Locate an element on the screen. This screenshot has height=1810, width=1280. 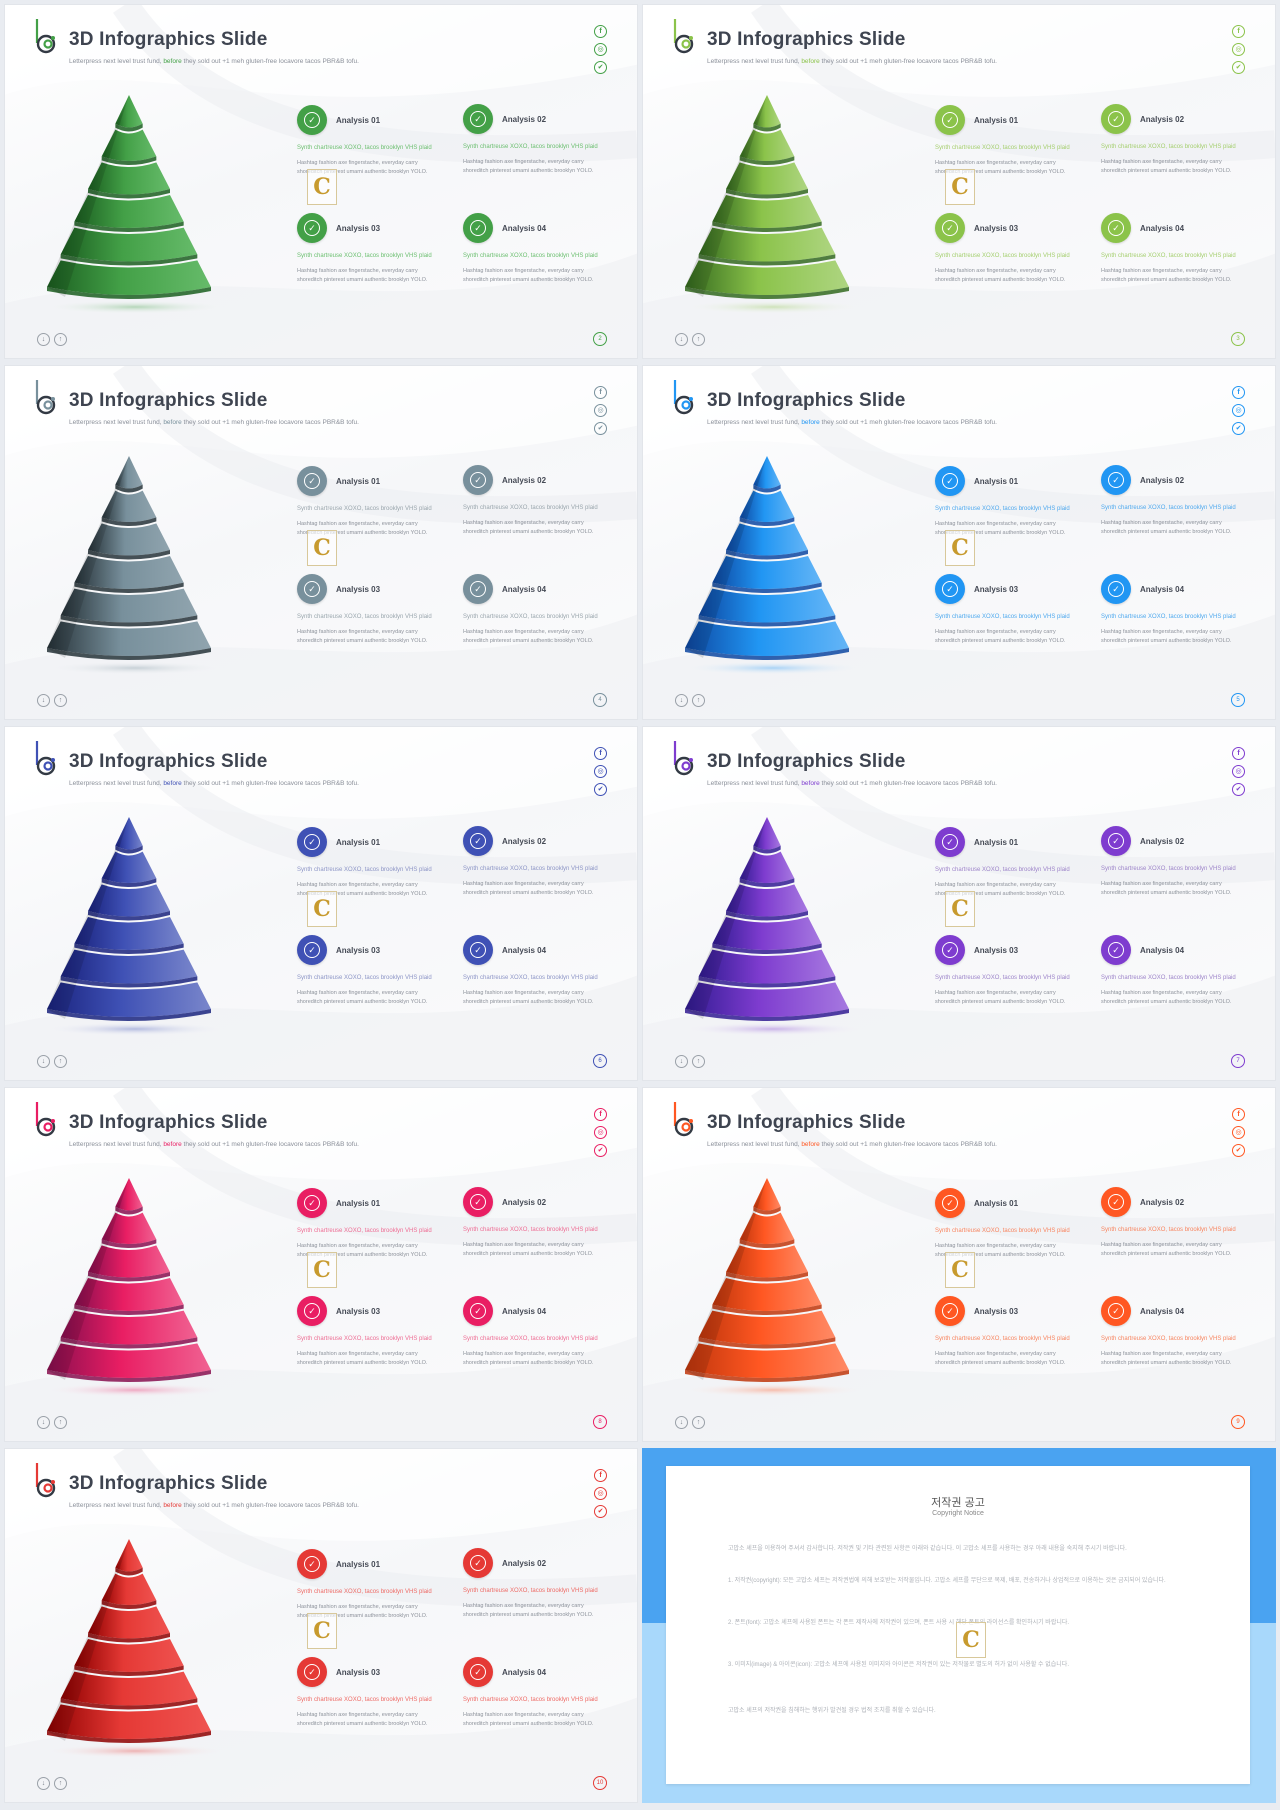
page-number: 5 is located at coordinates (1238, 700).